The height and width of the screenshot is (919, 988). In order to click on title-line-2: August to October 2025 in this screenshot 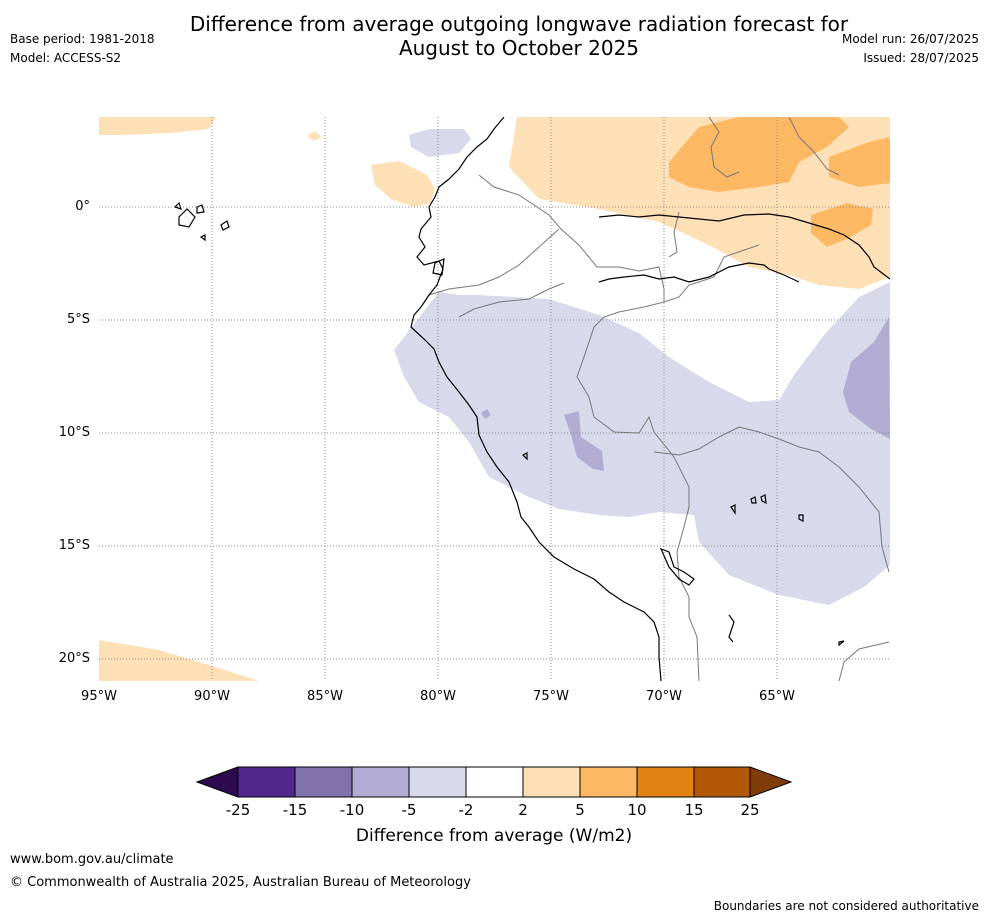, I will do `click(519, 48)`.